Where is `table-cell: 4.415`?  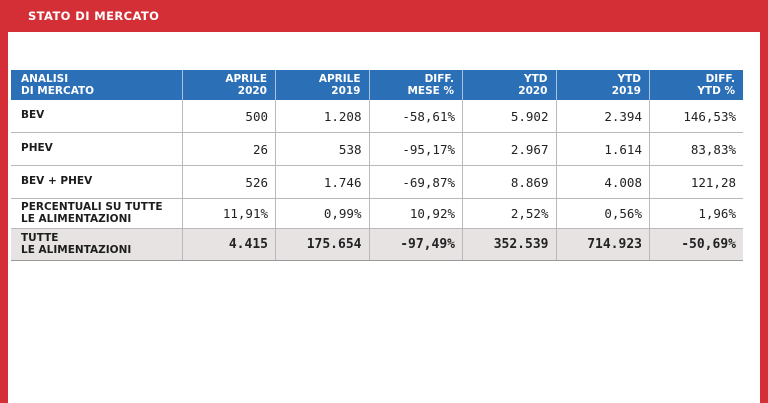
table-cell: 4.415 is located at coordinates (229, 244).